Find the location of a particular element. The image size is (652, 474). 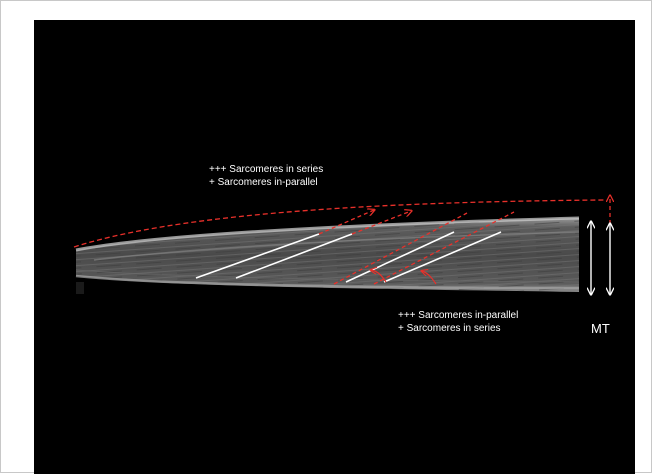

muscle-ultrasound is located at coordinates (327, 255).